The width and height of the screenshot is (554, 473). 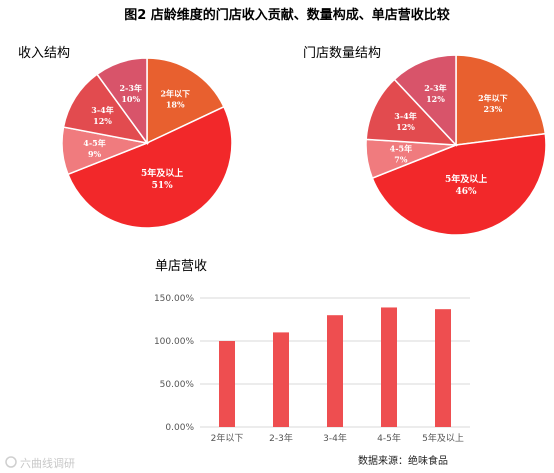 I want to click on y-tick-label: 50.00%, so click(x=177, y=385).